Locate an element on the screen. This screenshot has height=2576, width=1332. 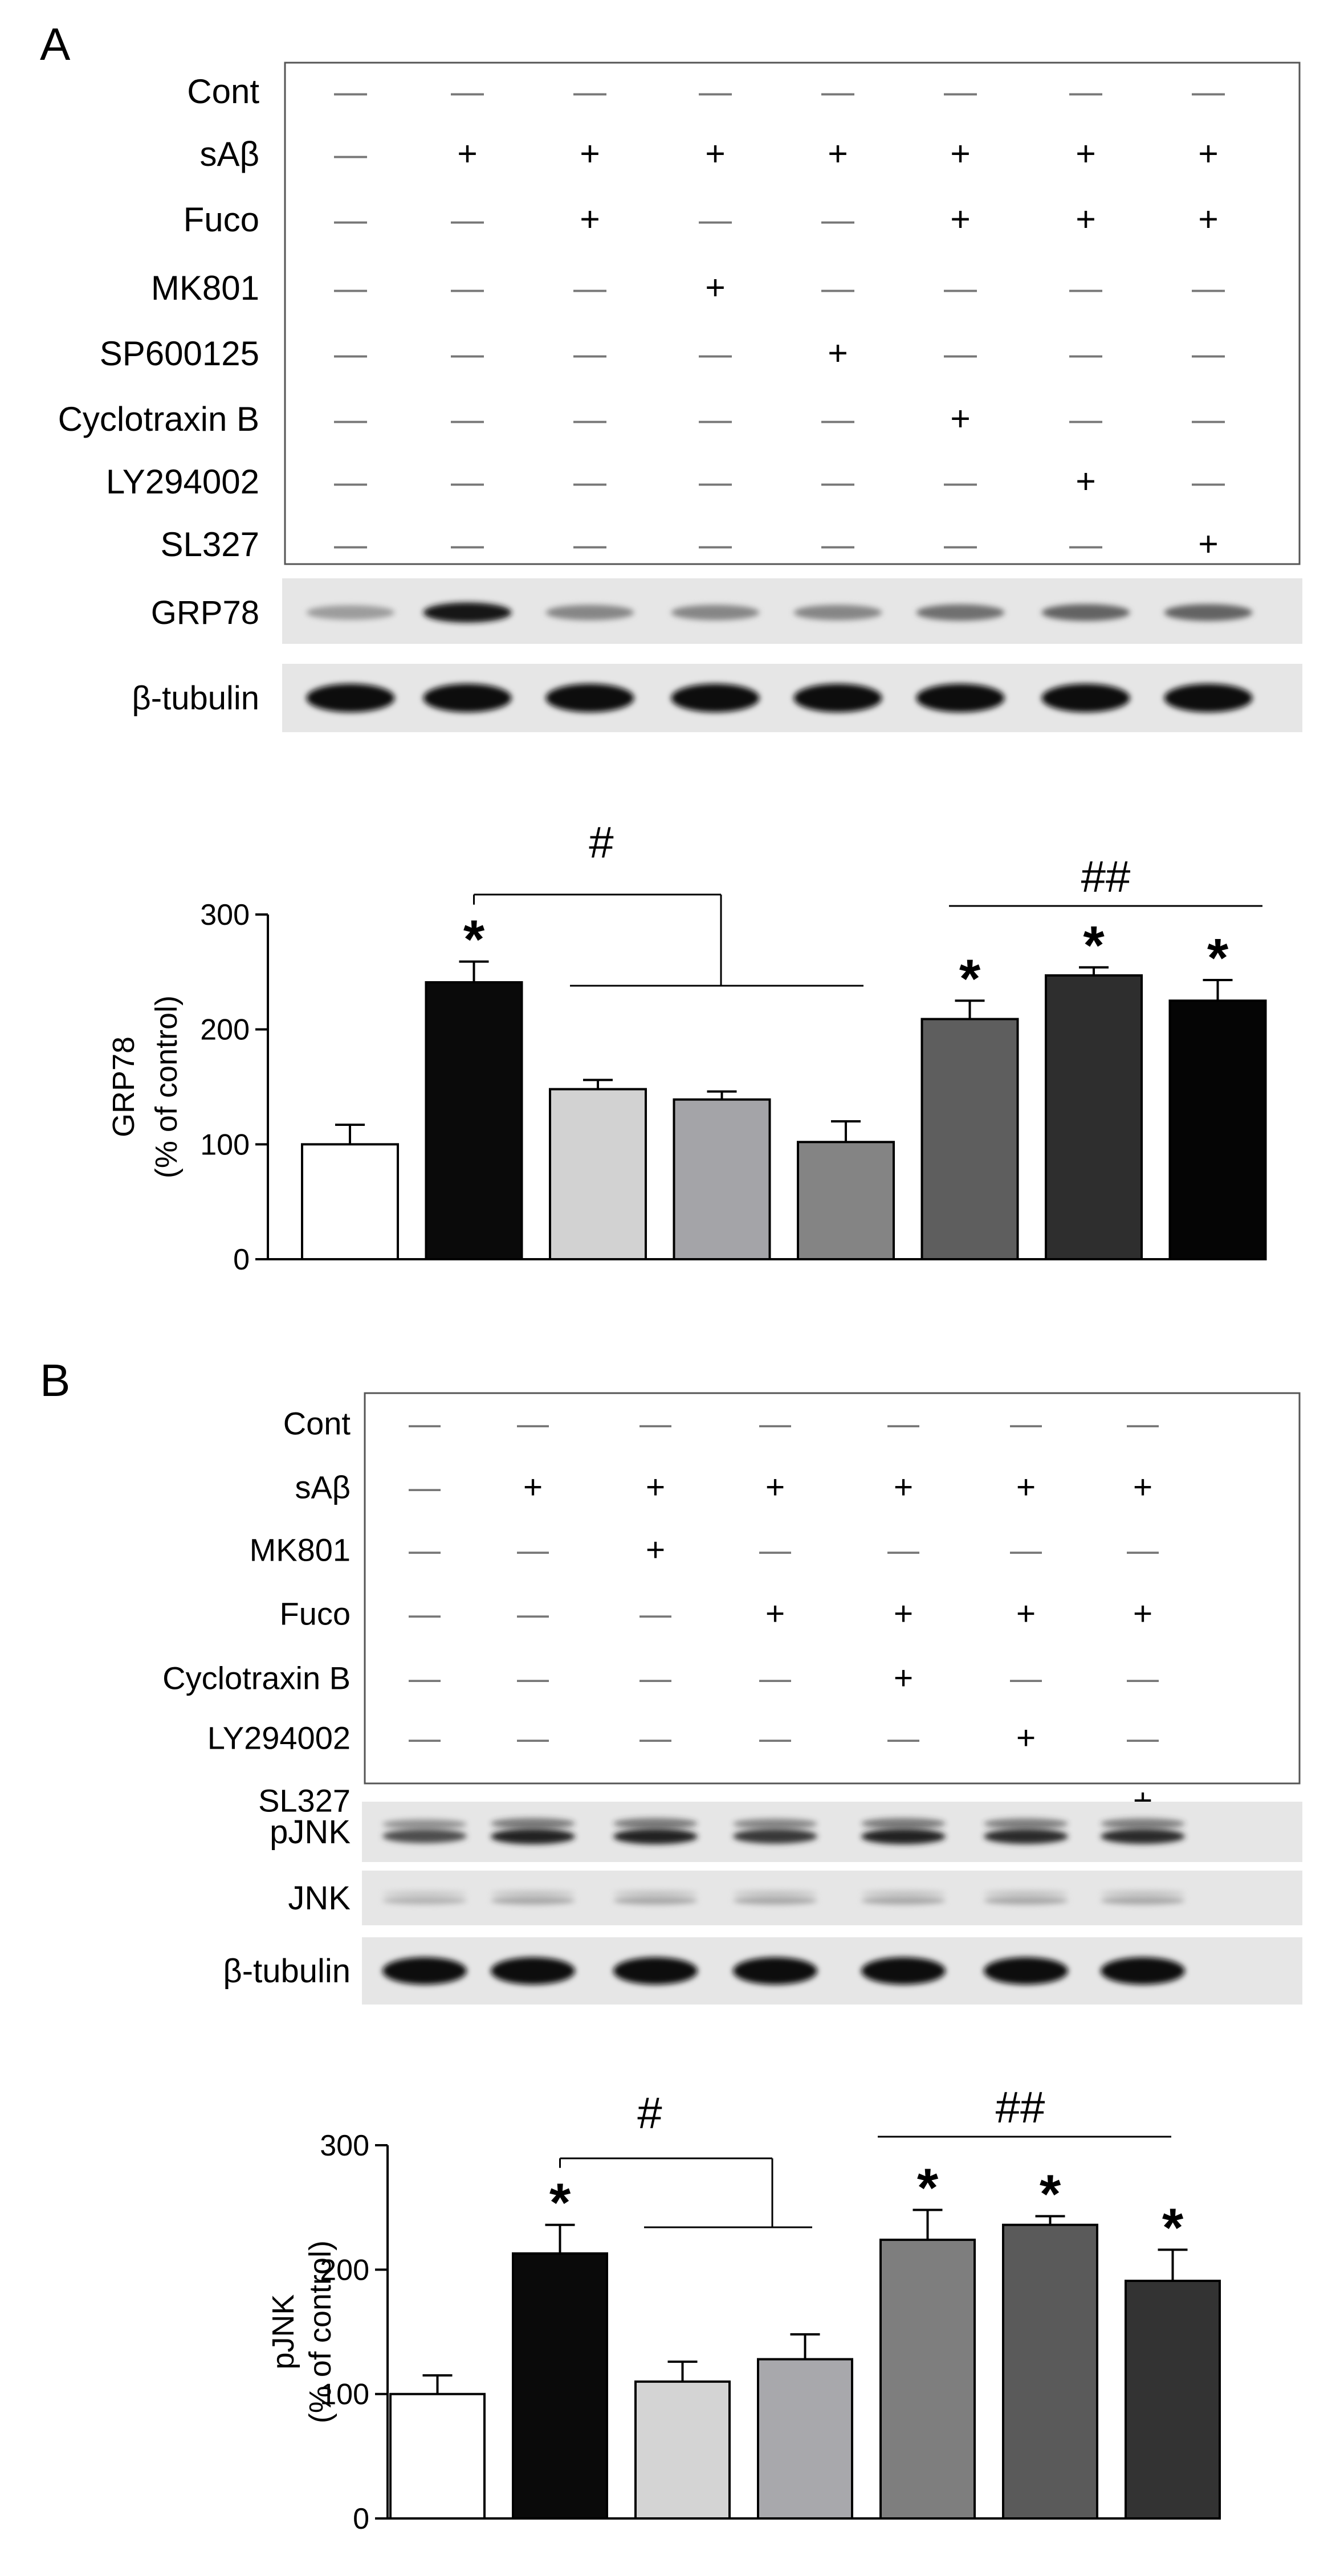
y-tick-label: 200 is located at coordinates (225, 1031).